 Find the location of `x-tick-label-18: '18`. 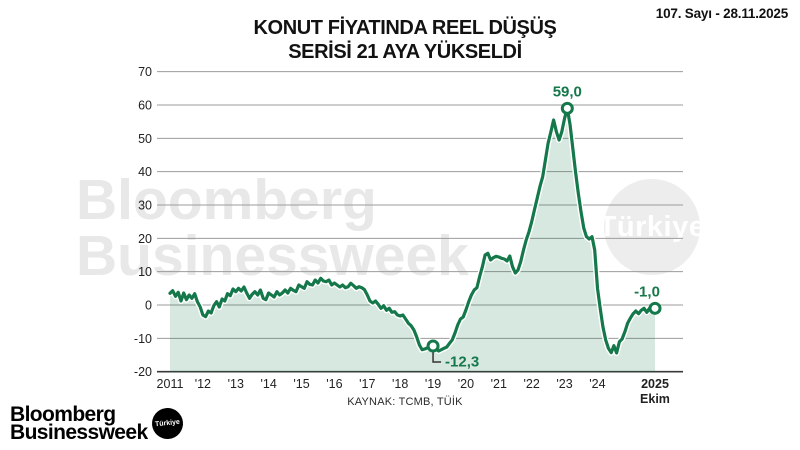

x-tick-label-18: '18 is located at coordinates (400, 384).